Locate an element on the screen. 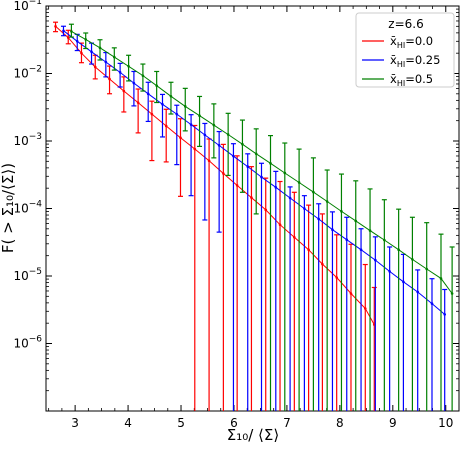  legend-label: x̄HI=0.5 is located at coordinates (411, 80).